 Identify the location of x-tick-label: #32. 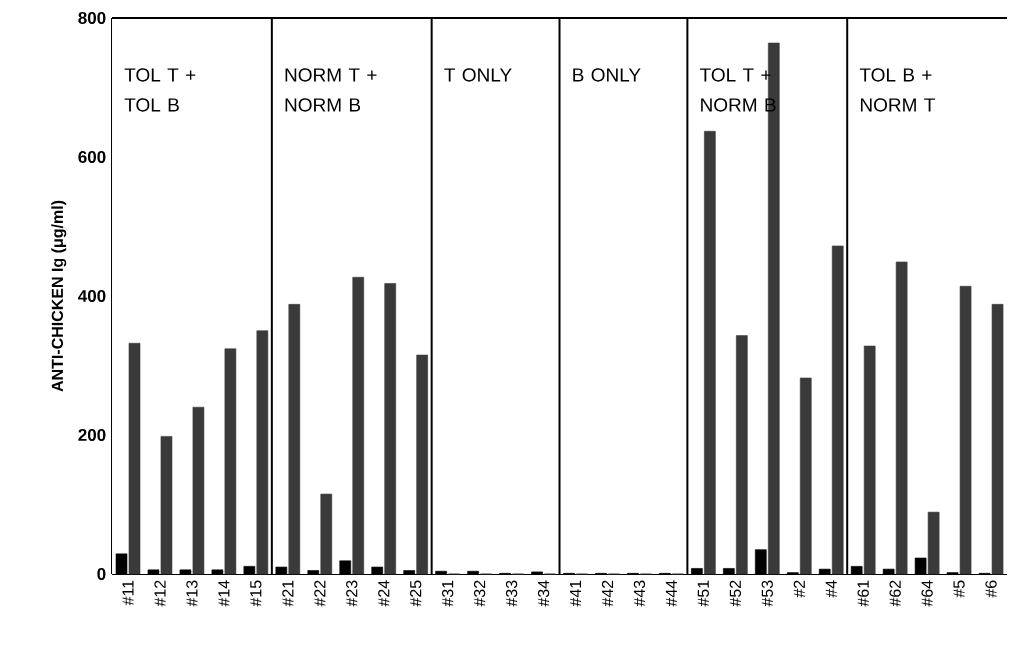
(479, 593).